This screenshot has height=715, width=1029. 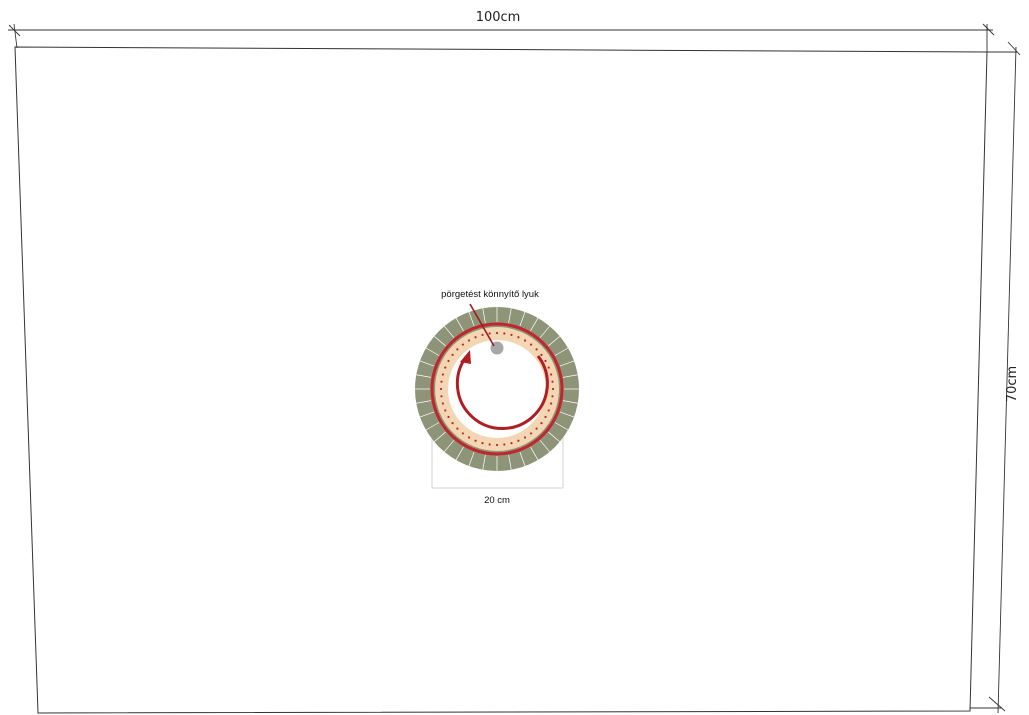 I want to click on rotation-arrow, so click(x=502, y=392).